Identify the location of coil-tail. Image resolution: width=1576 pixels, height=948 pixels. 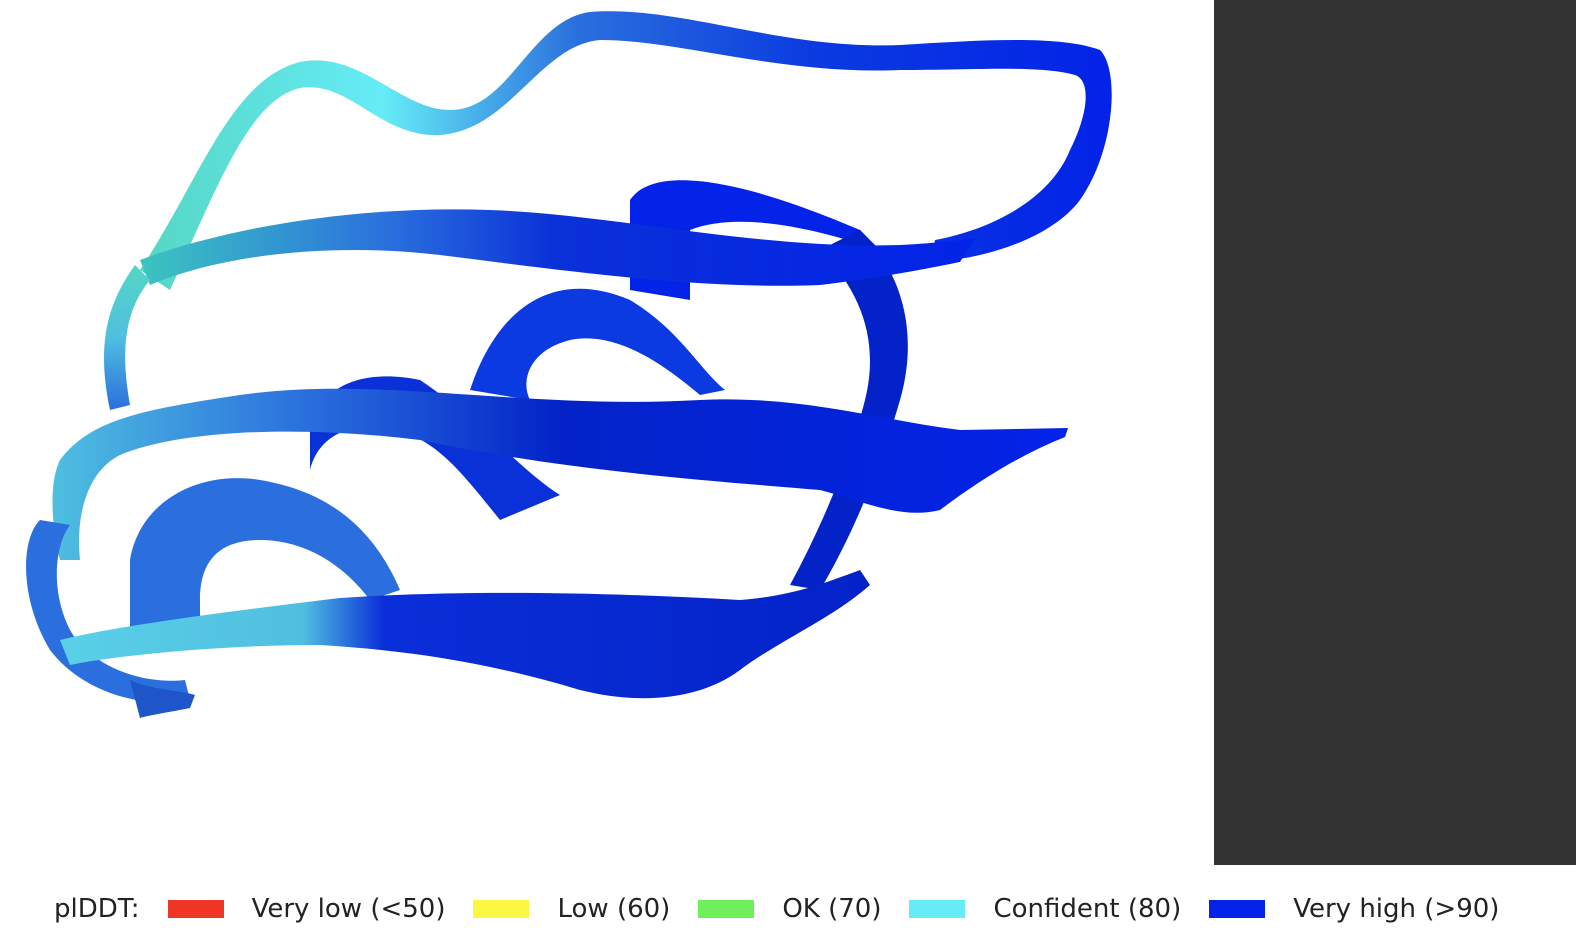
(162, 699).